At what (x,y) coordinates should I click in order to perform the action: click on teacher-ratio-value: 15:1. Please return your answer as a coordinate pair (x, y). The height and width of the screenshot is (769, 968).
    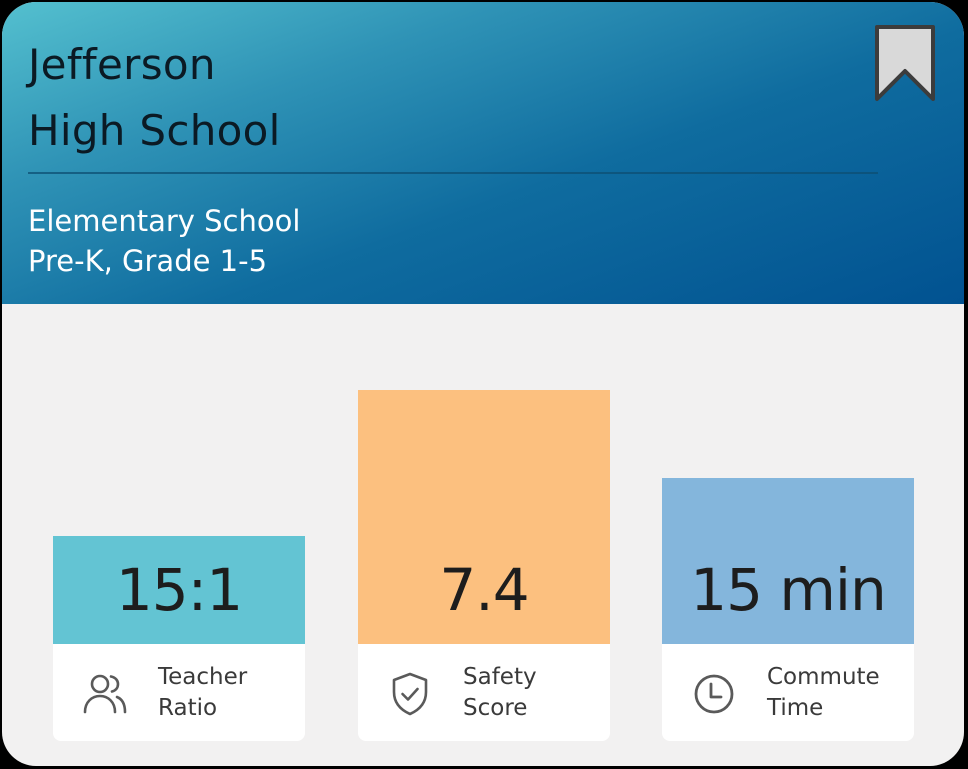
    Looking at the image, I should click on (179, 590).